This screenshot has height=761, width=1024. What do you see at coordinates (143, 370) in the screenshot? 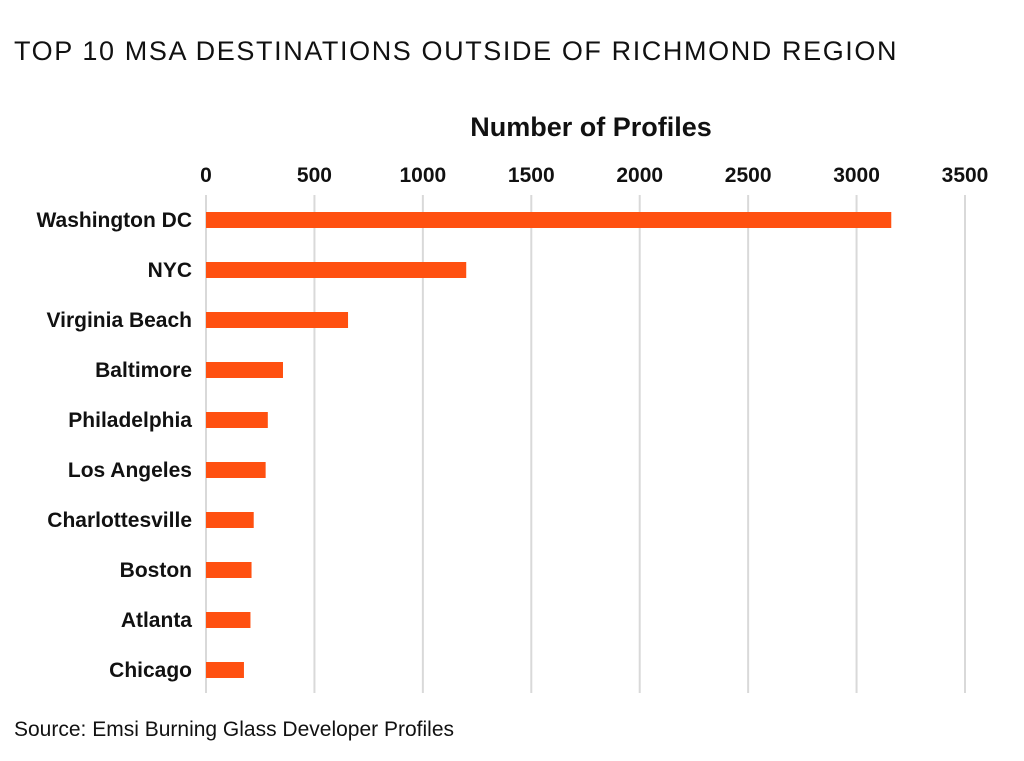
I see `category-label: Baltimore` at bounding box center [143, 370].